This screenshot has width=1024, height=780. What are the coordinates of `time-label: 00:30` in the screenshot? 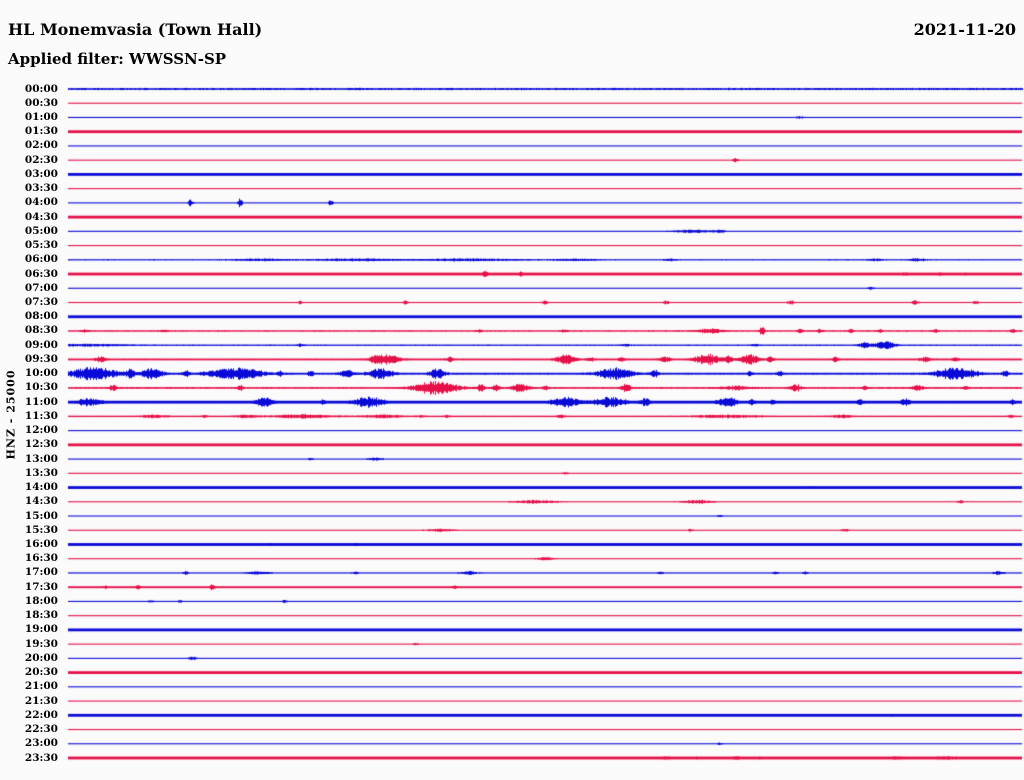 It's located at (41, 102).